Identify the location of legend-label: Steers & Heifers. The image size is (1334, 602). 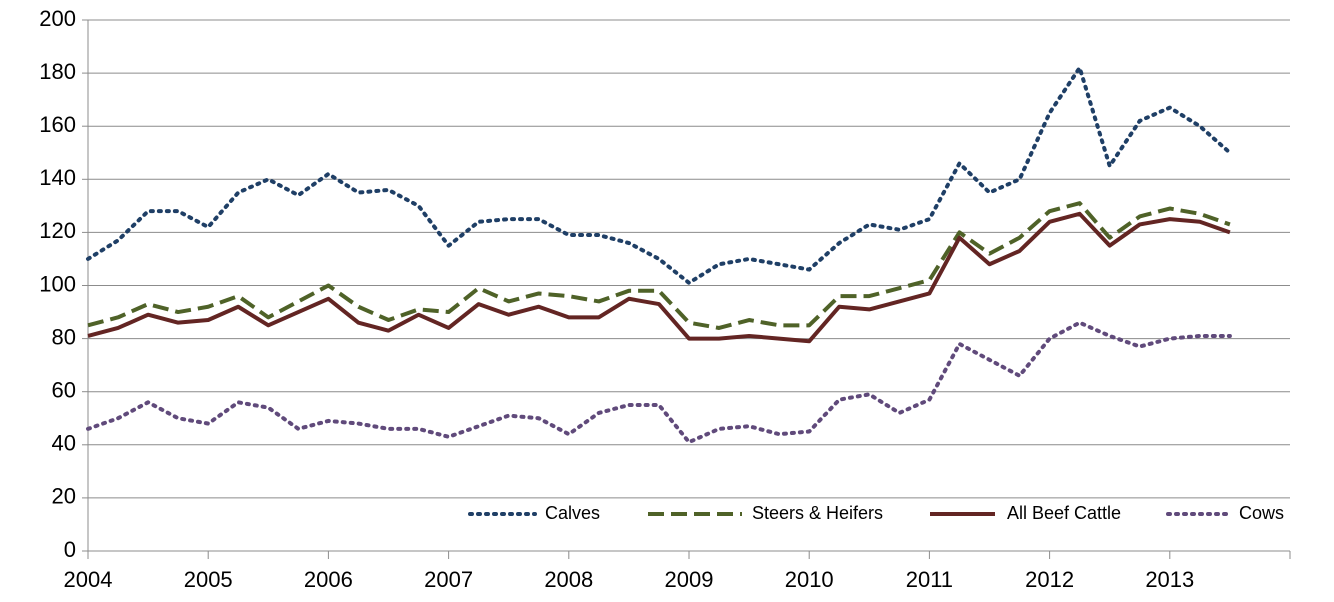
(817, 513).